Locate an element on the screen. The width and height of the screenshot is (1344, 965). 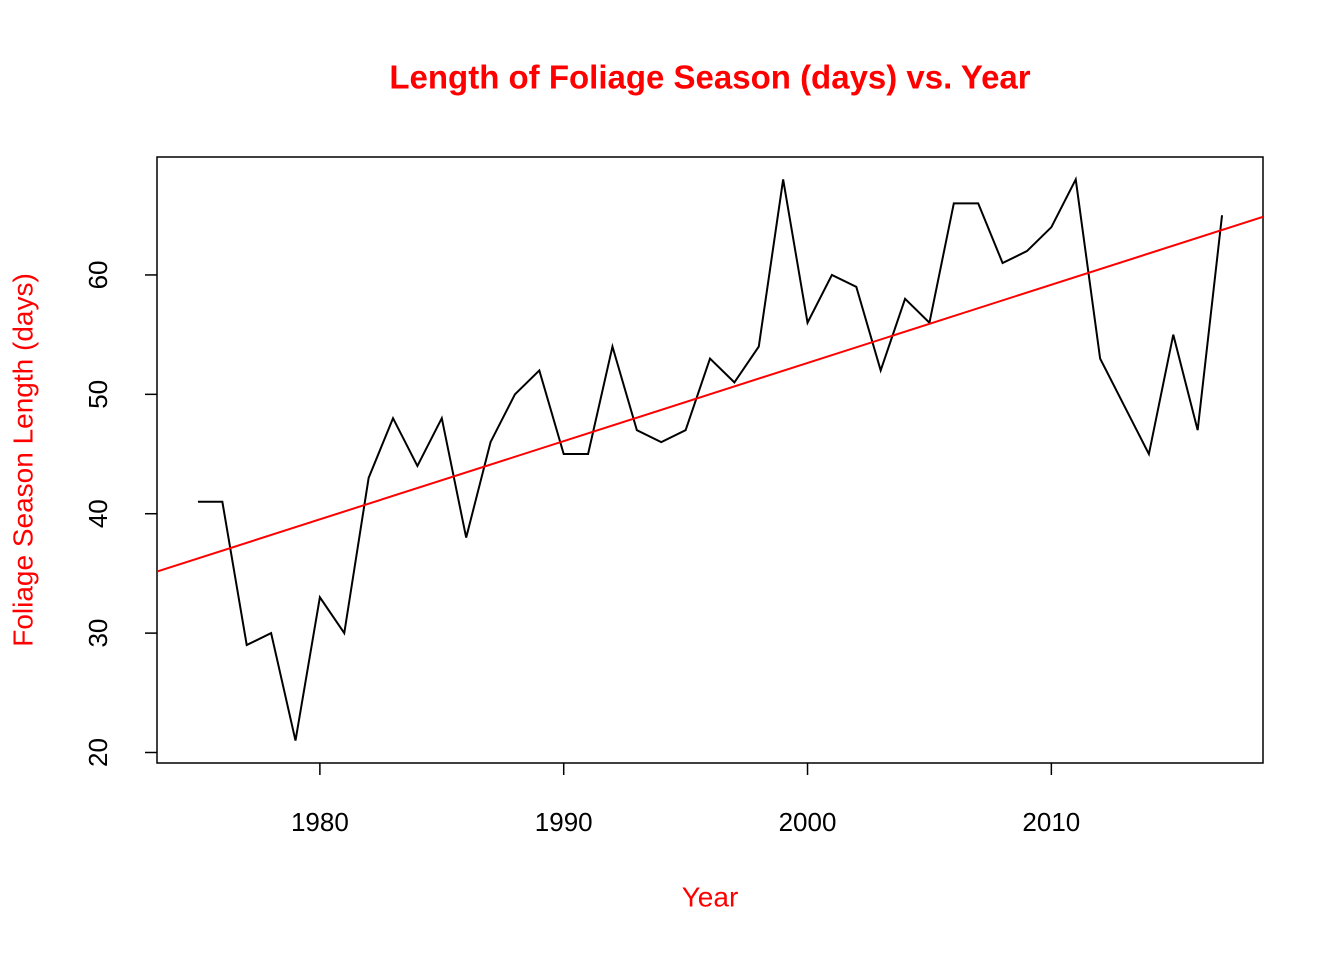
chart-title: Length of Foliage Season (days) vs. Year is located at coordinates (709, 77).